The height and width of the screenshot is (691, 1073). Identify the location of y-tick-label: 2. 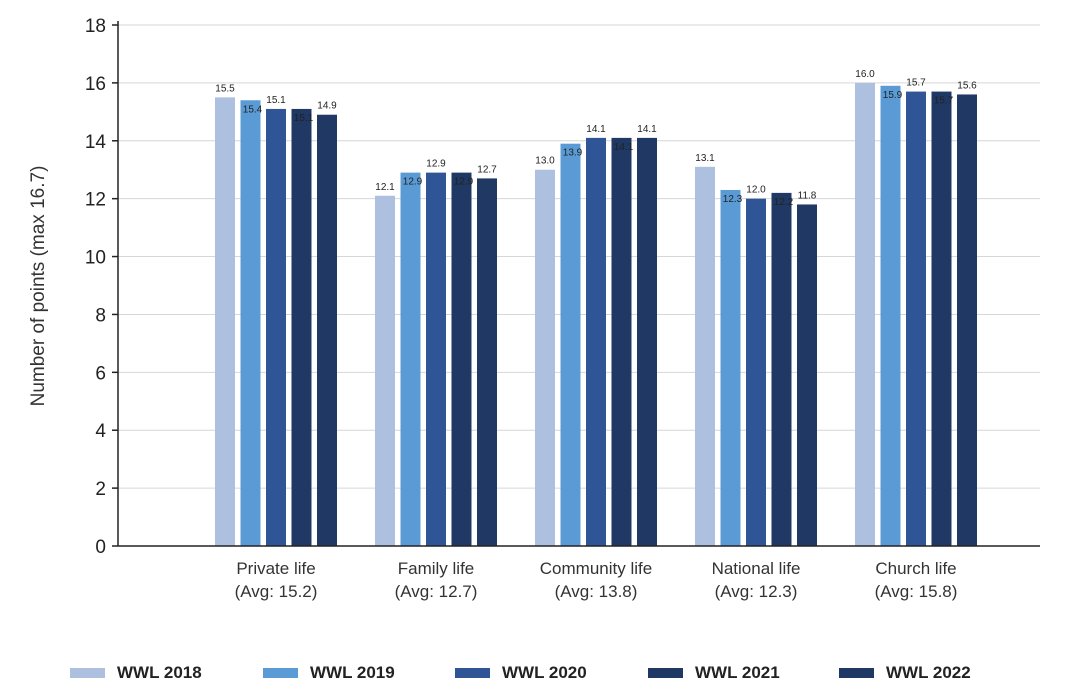
(100, 489).